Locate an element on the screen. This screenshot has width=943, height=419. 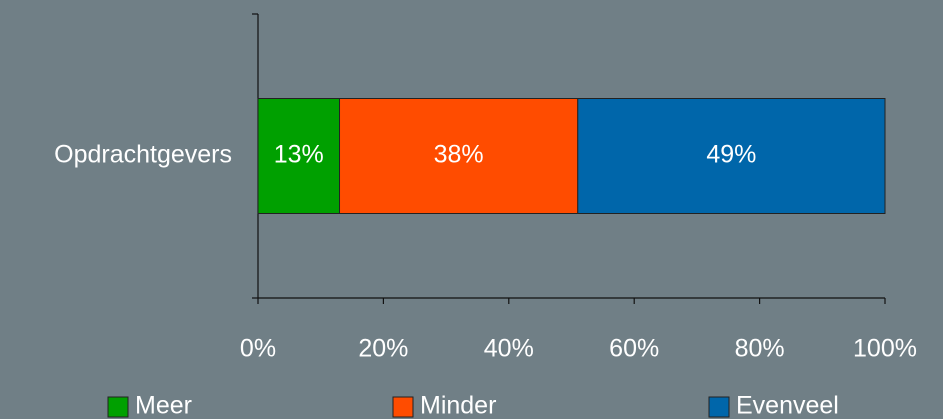
x-tick-label: 0% is located at coordinates (258, 349).